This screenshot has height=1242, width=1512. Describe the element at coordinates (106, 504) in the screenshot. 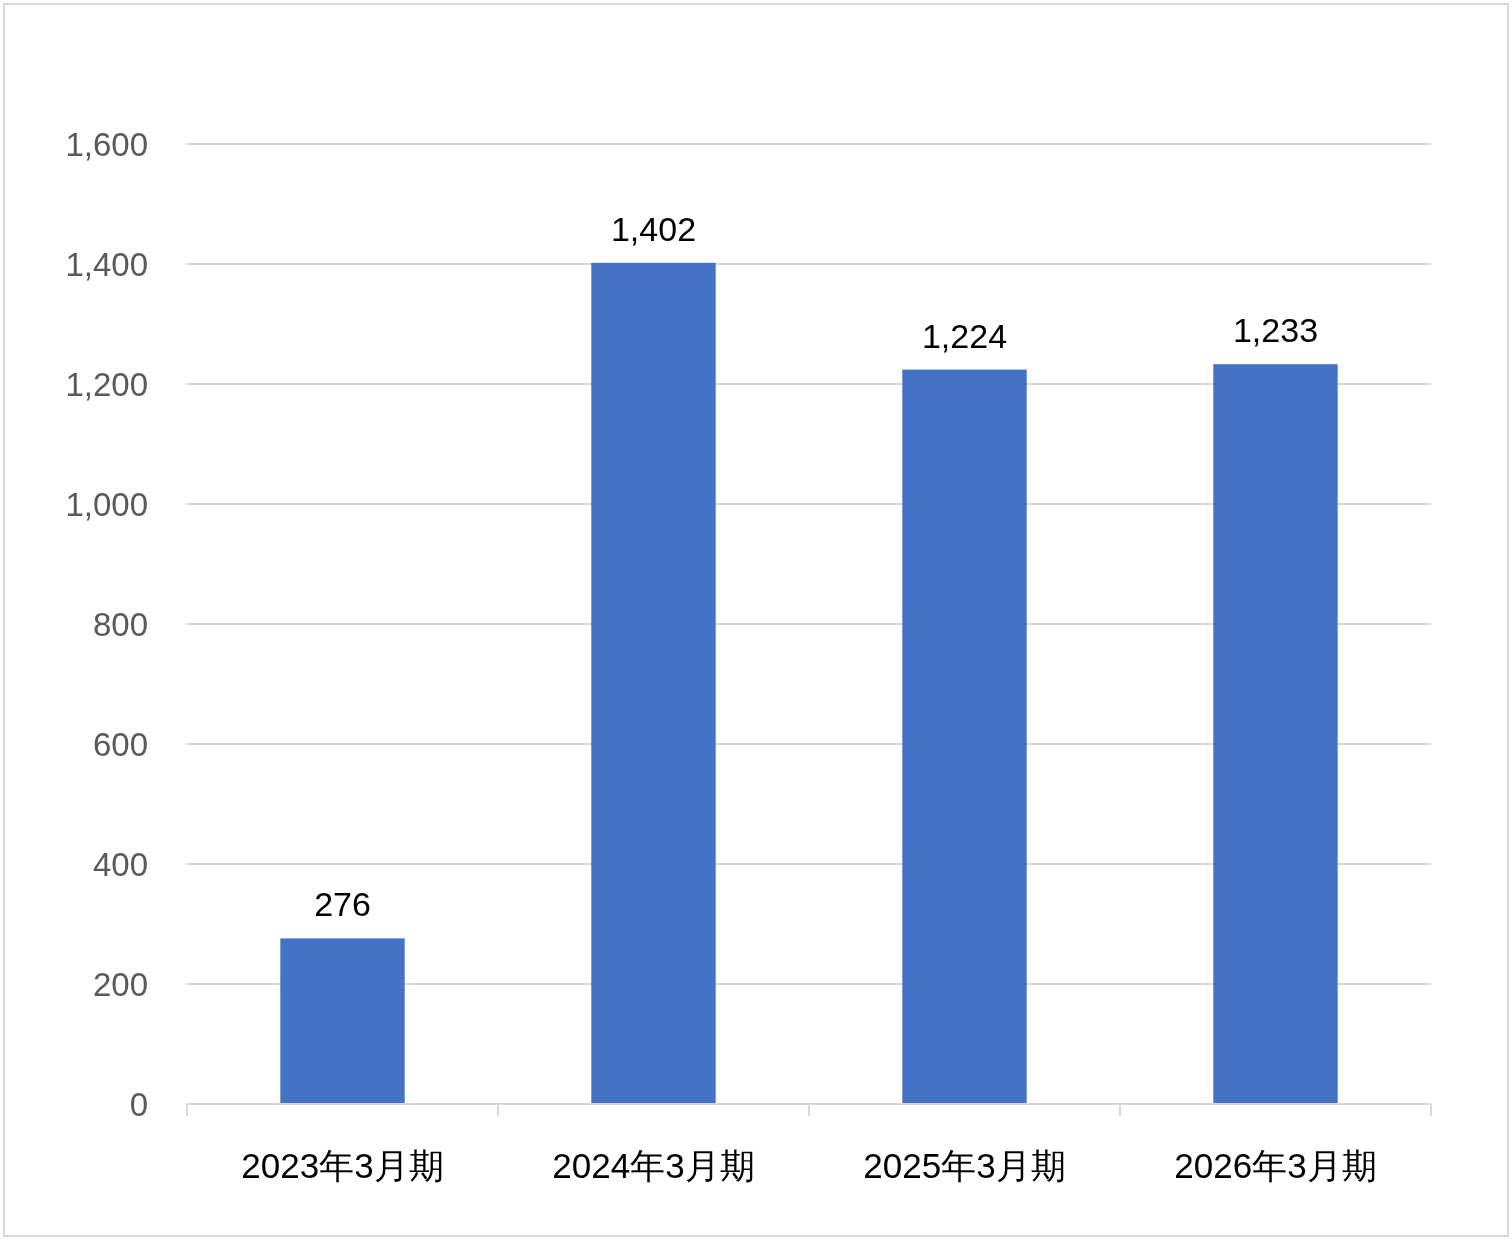

I see `y-tick-label: 1,000` at that location.